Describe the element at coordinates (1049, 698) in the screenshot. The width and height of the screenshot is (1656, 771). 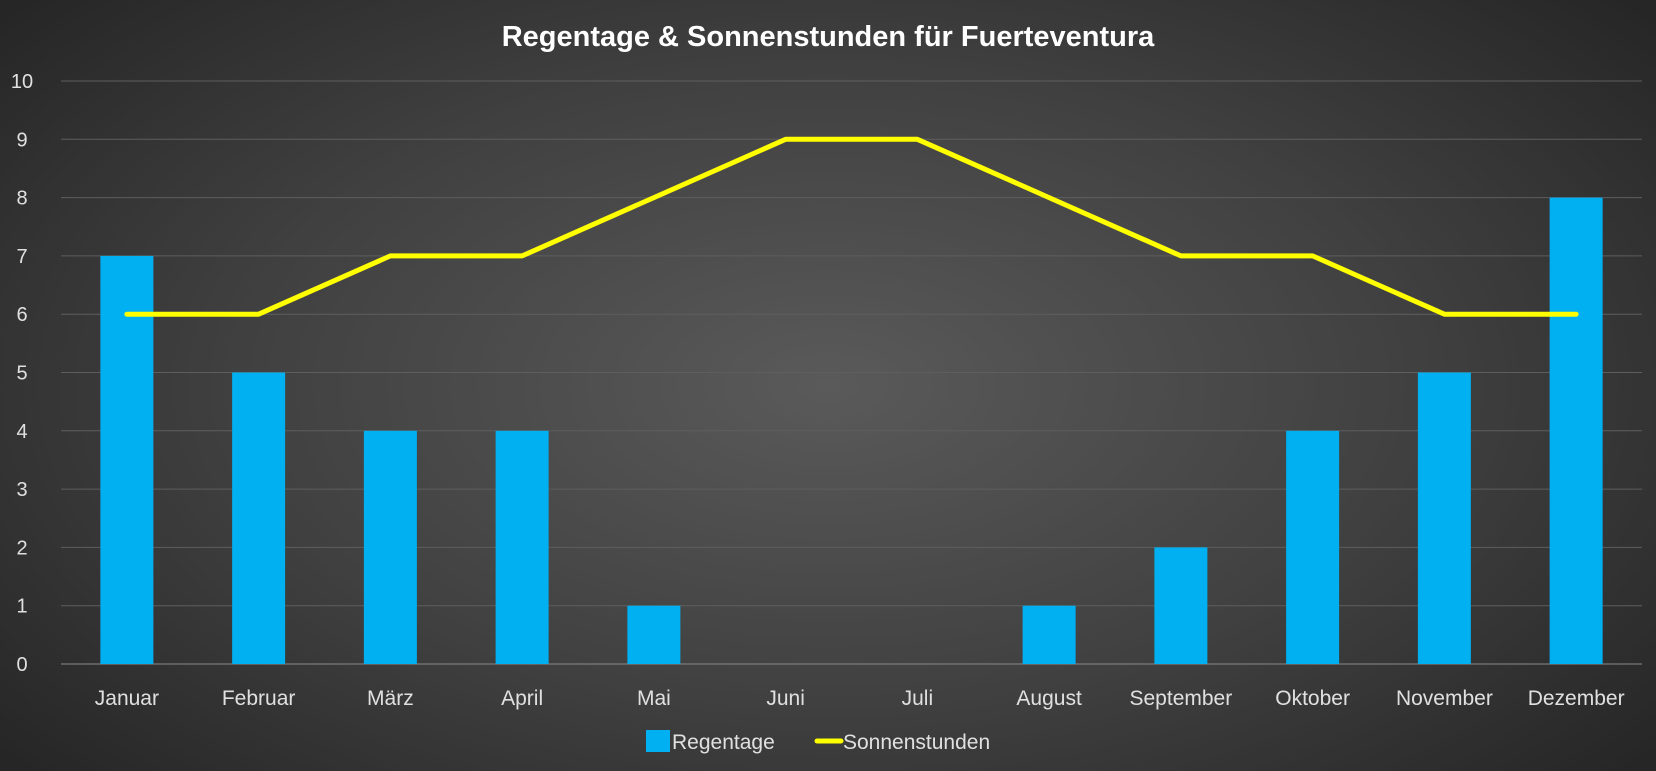
I see `x-tick-label: August` at that location.